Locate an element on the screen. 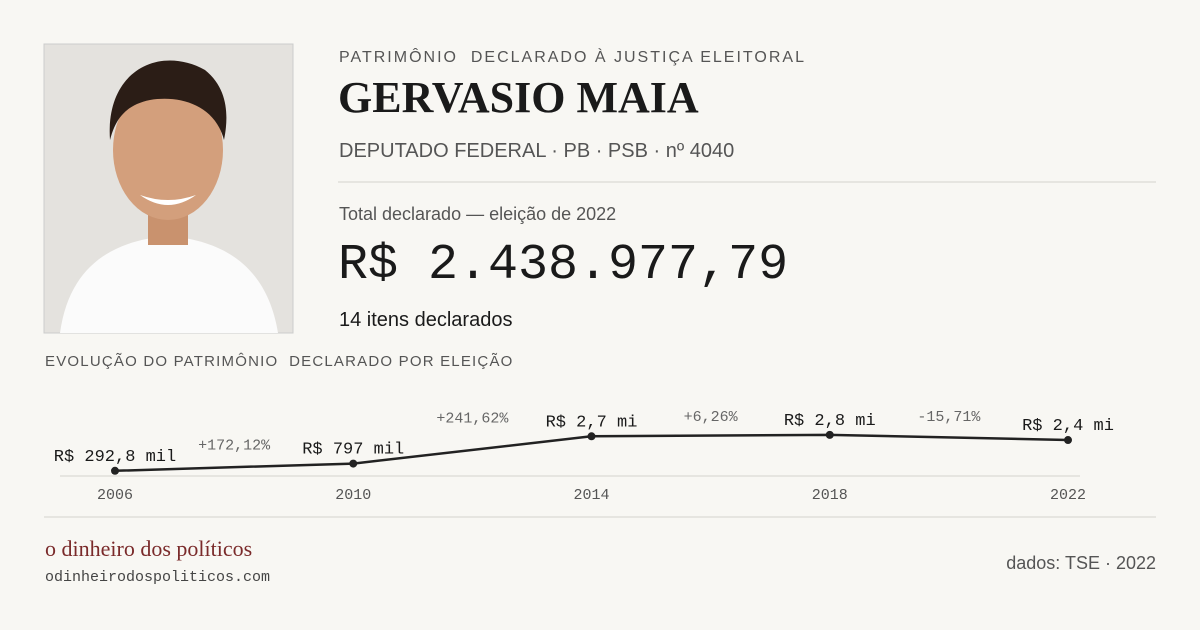  change-label: +241,62% is located at coordinates (472, 418).